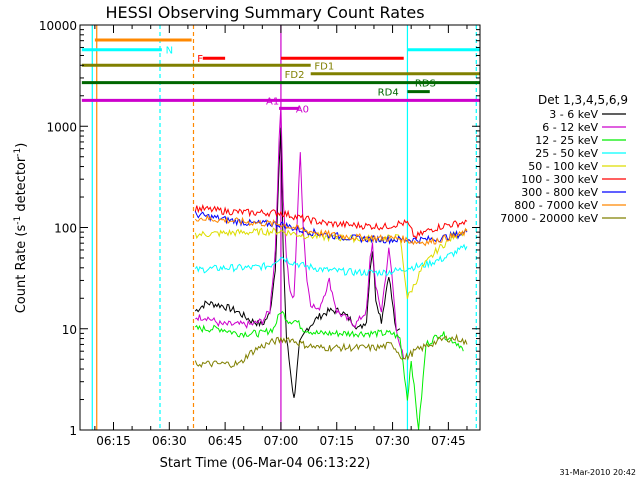 This screenshot has width=640, height=480. I want to click on x-tick-label-0: 06:15, so click(113, 441).